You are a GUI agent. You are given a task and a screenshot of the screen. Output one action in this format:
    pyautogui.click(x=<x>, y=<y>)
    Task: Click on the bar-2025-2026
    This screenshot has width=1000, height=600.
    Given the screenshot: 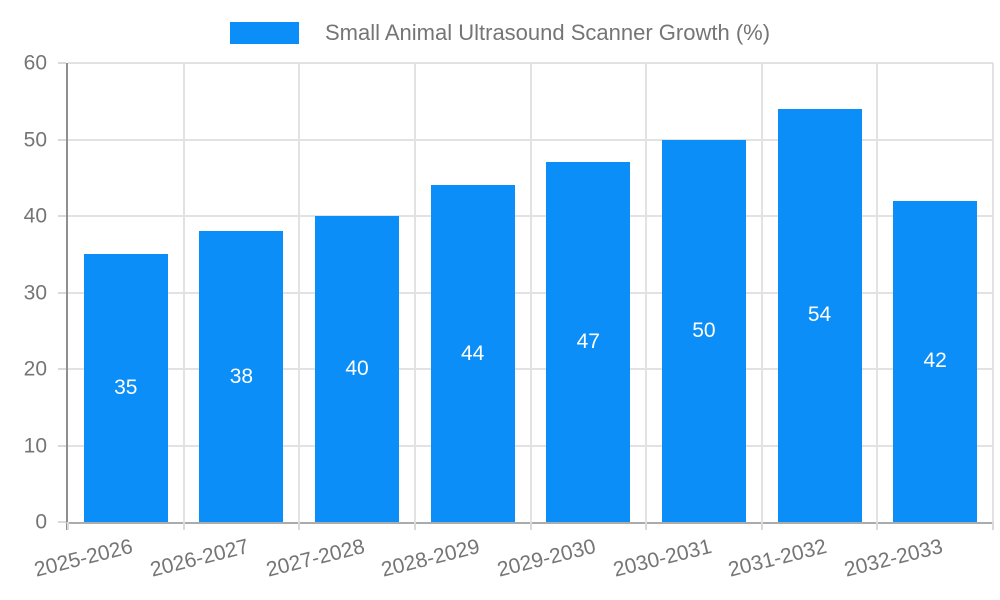 What is the action you would take?
    pyautogui.click(x=125, y=388)
    